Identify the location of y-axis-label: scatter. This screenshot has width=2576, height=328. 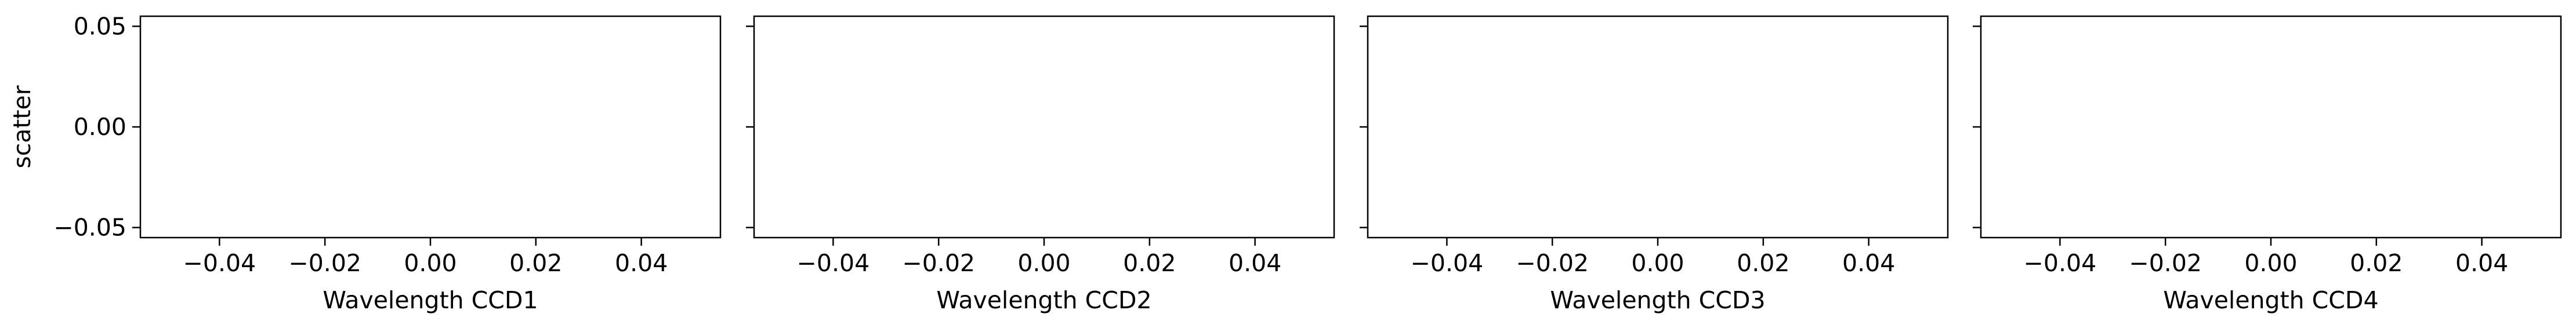
(22, 126).